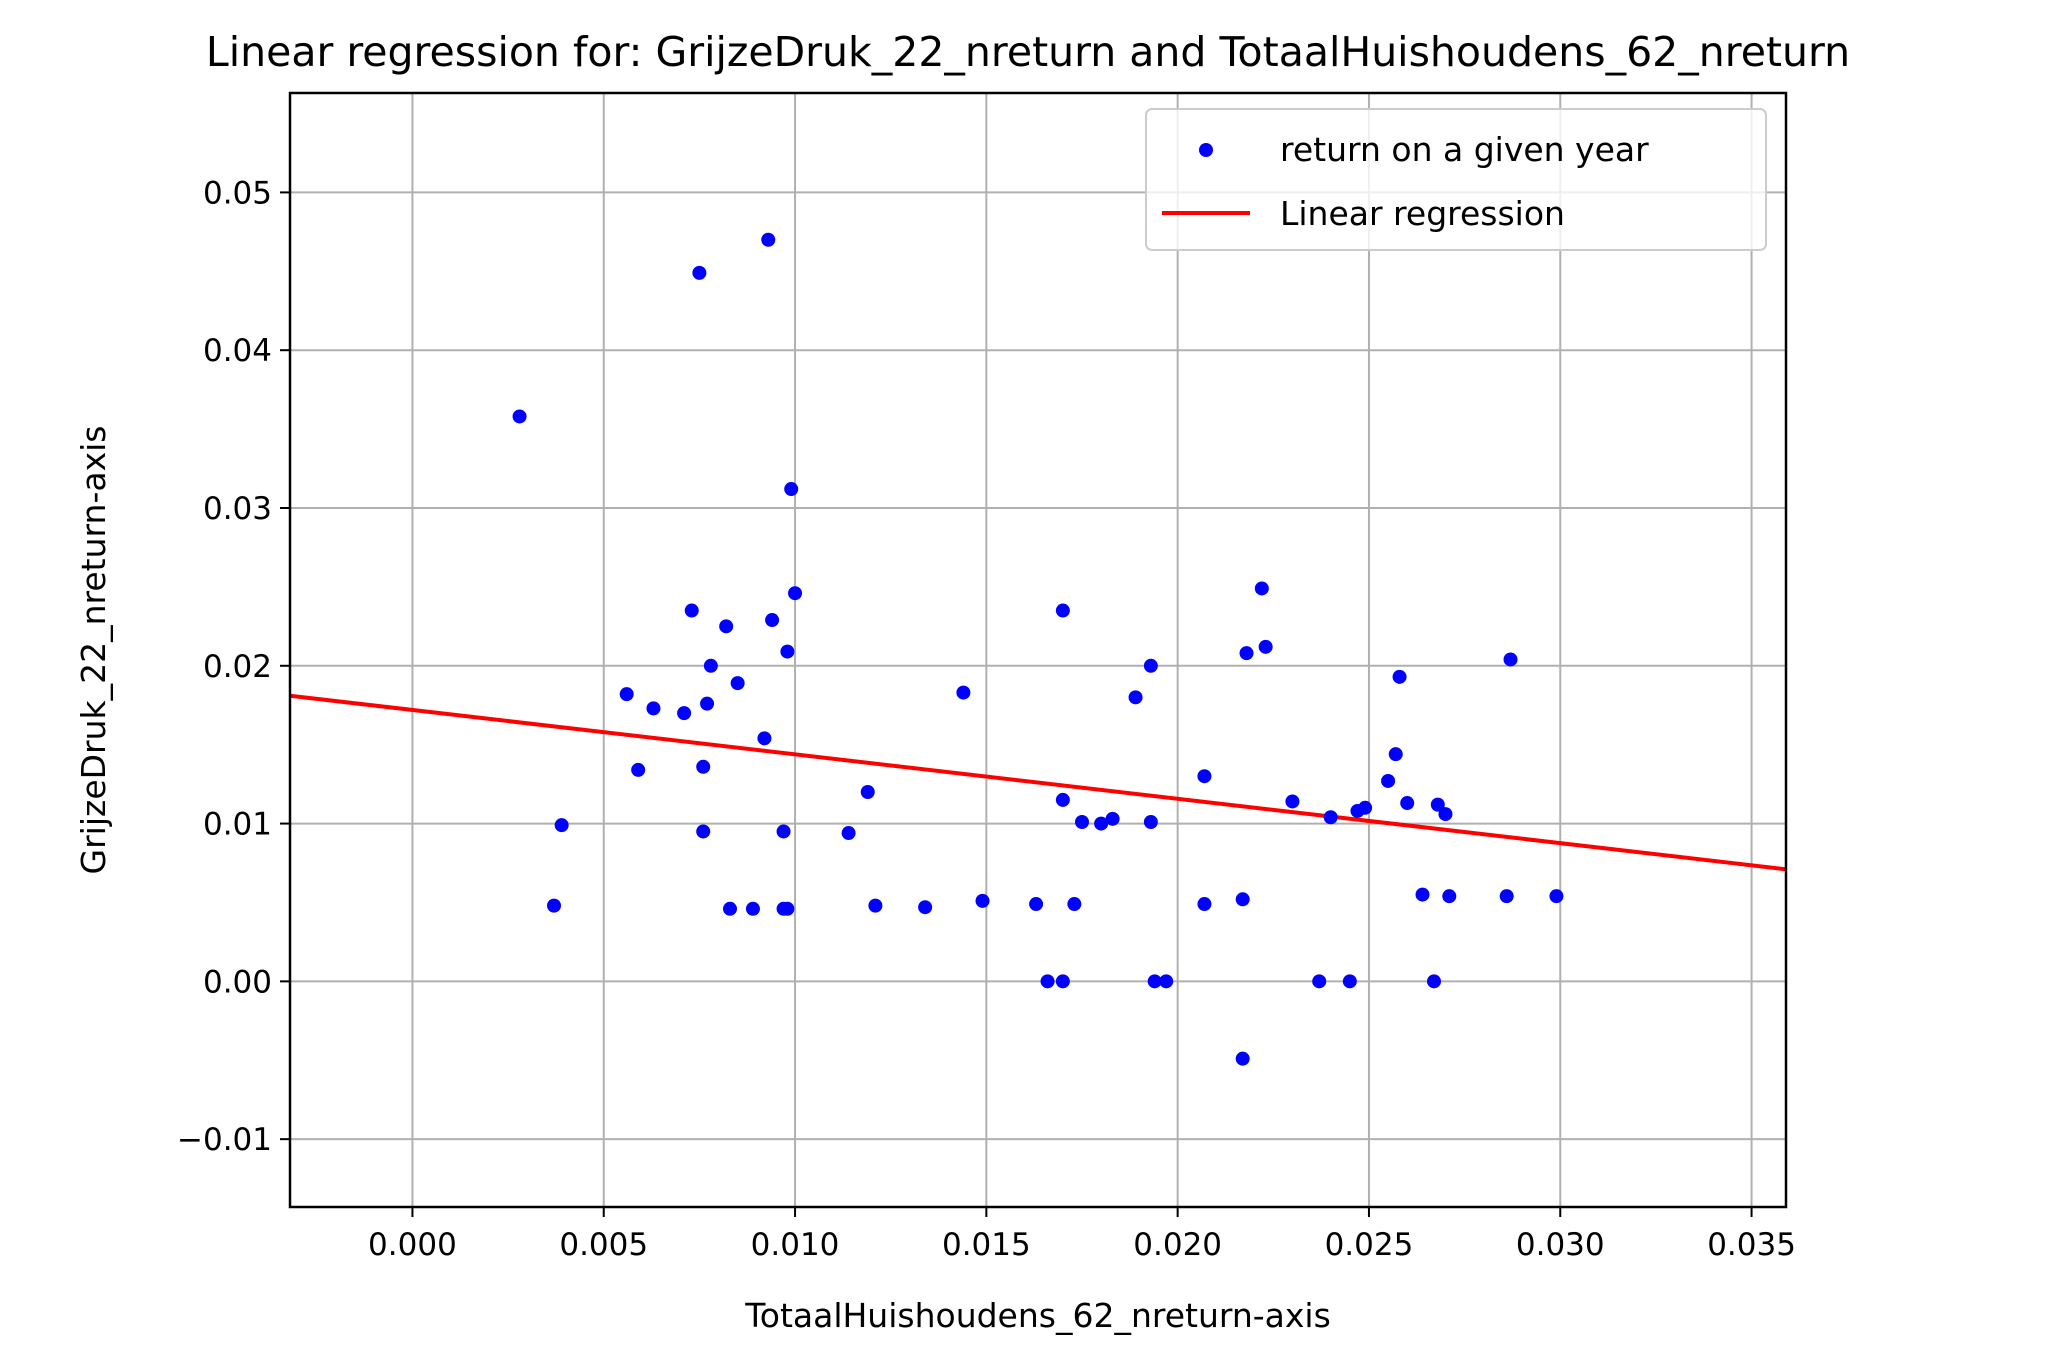 The width and height of the screenshot is (2066, 1362). I want to click on x-tick-label: 0.015, so click(986, 1245).